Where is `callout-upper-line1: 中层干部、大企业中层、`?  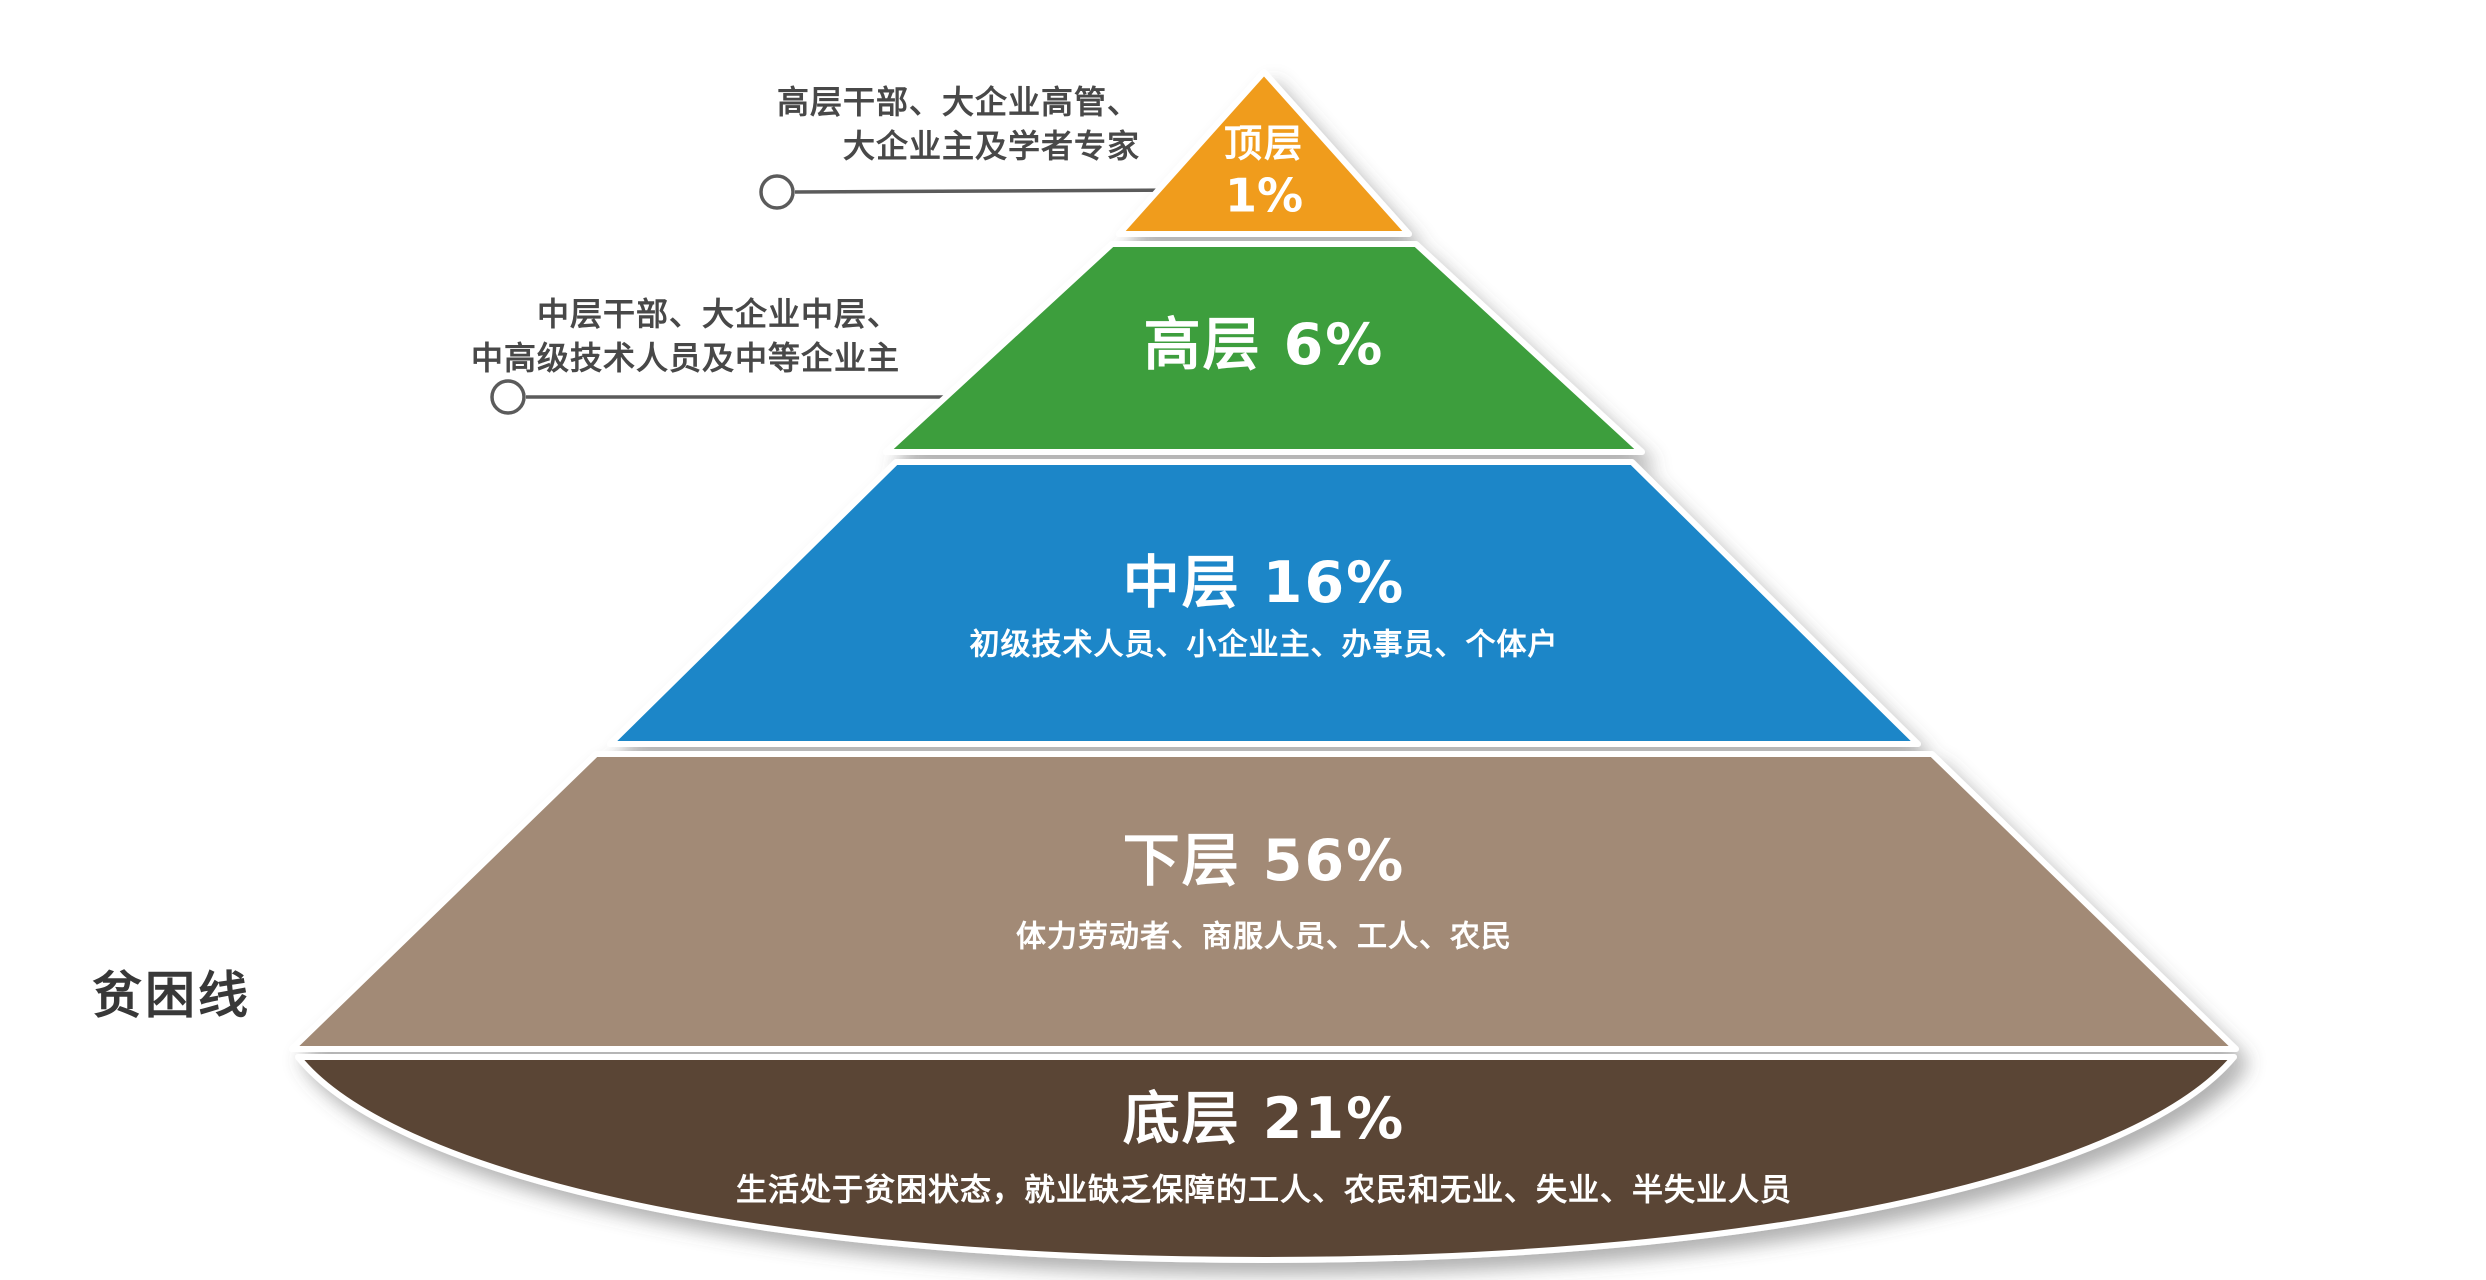 callout-upper-line1: 中层干部、大企业中层、 is located at coordinates (718, 314).